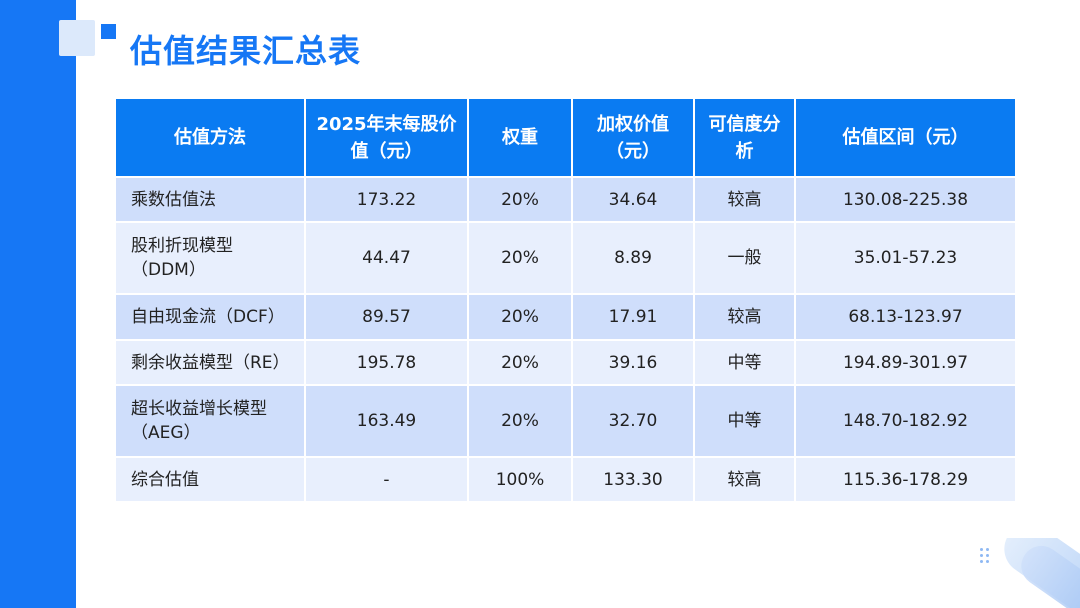 The image size is (1080, 608). I want to click on cell-weight: 100%, so click(520, 479).